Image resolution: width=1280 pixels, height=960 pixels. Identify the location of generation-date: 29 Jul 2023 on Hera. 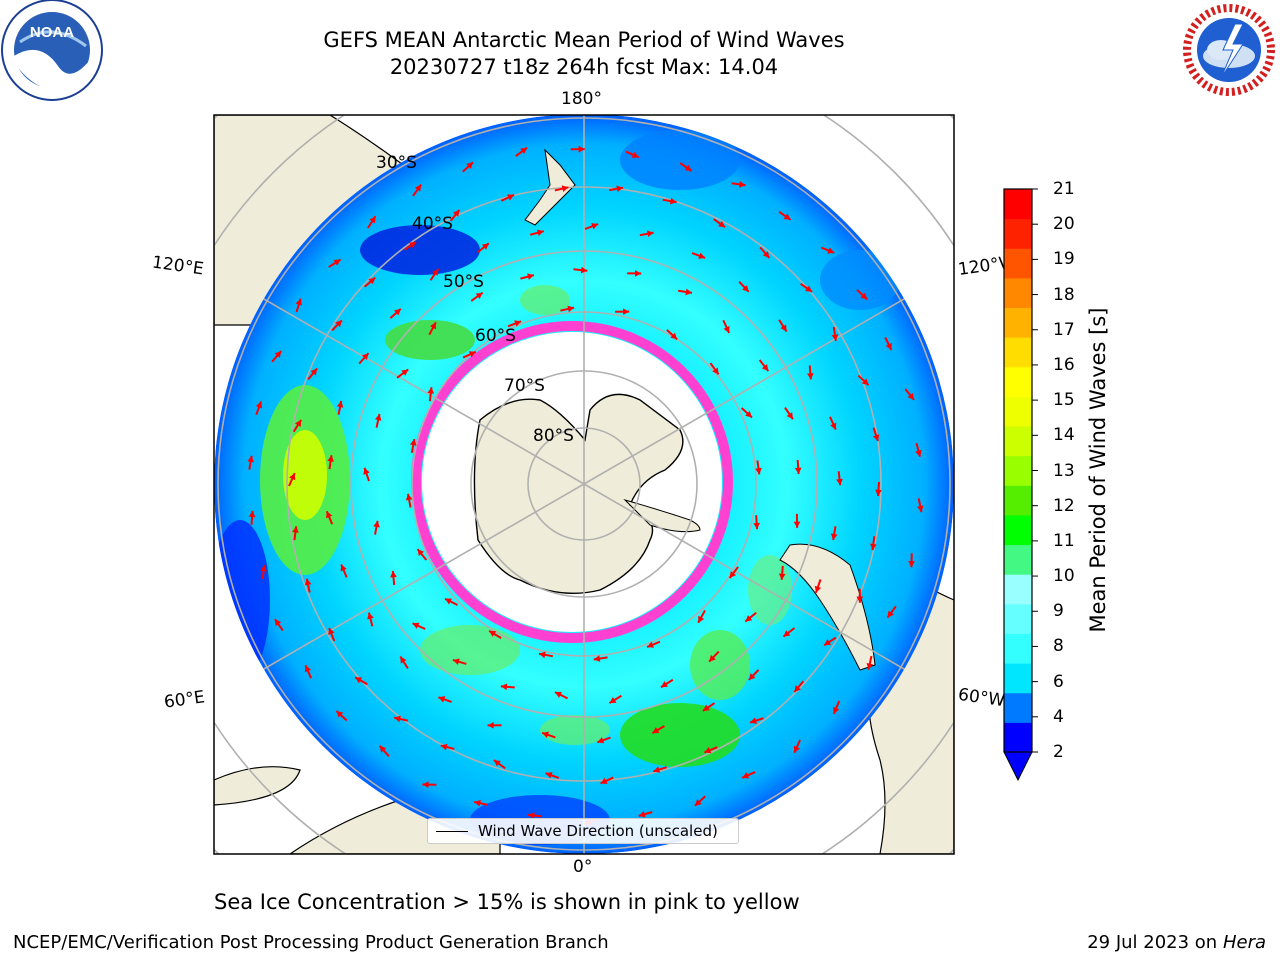
(1176, 942).